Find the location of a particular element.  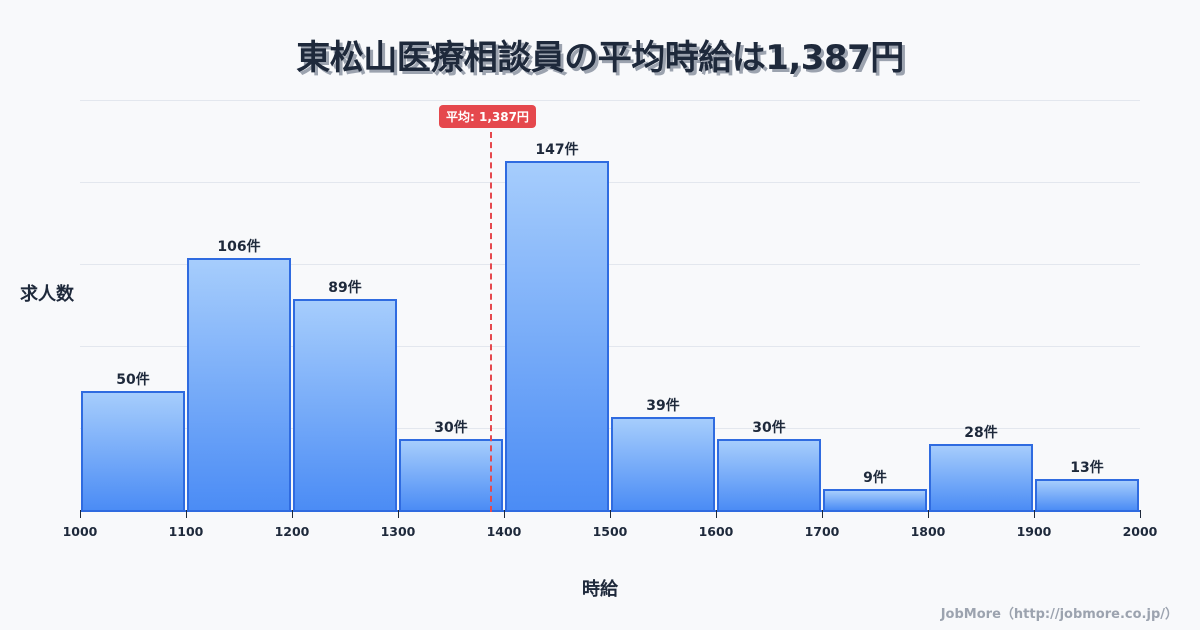

x-tick-label: 1600 is located at coordinates (716, 531).